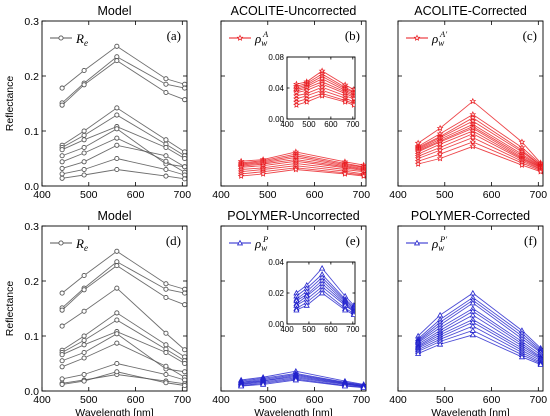  I want to click on panel-letter: (a), so click(174, 35).